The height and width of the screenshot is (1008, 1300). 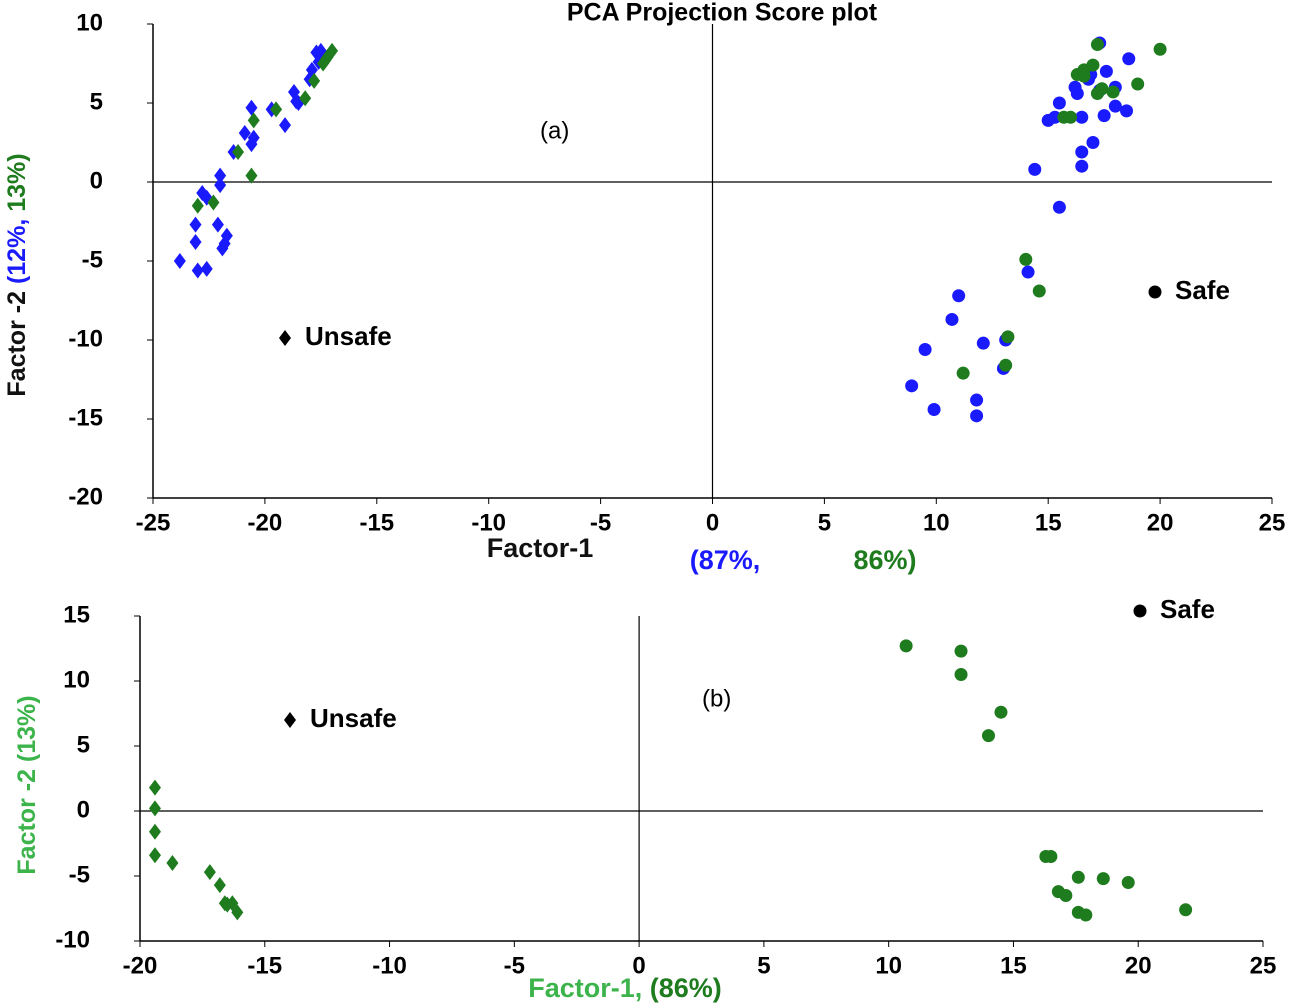 I want to click on y-tick-label: -15, so click(x=85, y=417).